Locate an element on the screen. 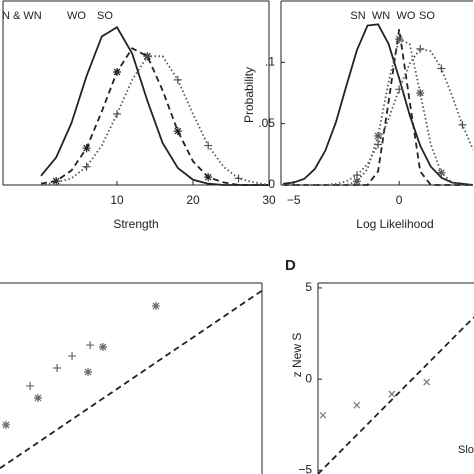 This screenshot has width=474, height=474. y-axis-label: Probability is located at coordinates (249, 95).